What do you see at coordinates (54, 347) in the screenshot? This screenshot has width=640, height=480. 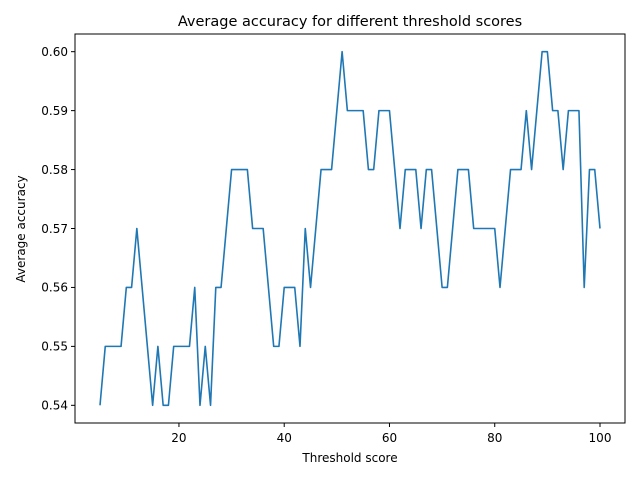 I see `y-tick-label: 0.55` at bounding box center [54, 347].